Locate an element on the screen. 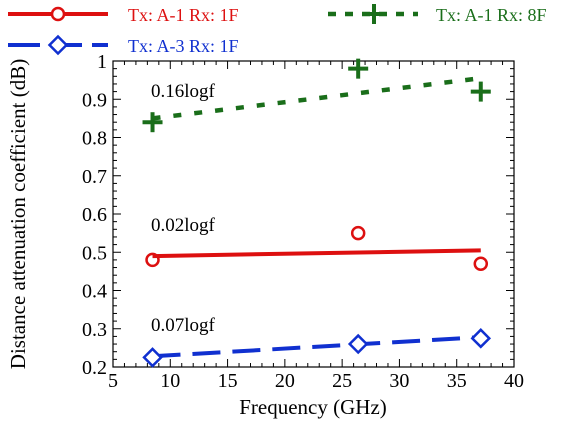 This screenshot has width=580, height=423. y-tick-label: 0.8 is located at coordinates (94, 139).